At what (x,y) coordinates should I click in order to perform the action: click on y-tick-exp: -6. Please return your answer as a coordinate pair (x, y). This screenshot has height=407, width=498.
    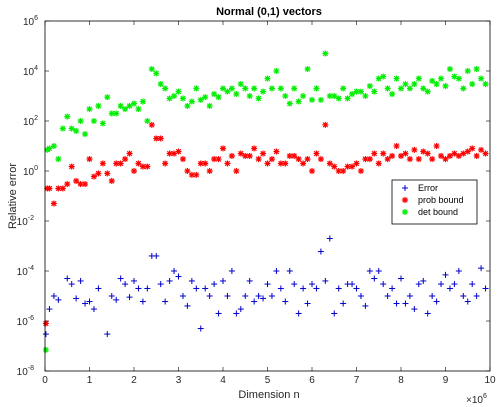
    Looking at the image, I should click on (31, 318).